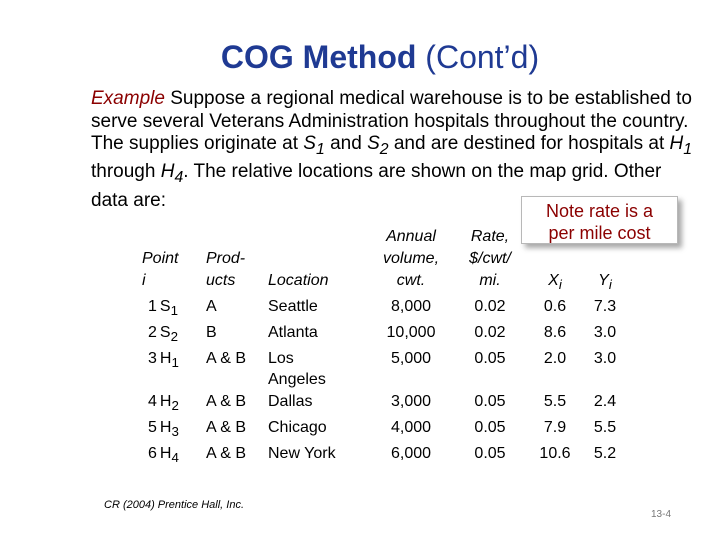 The width and height of the screenshot is (720, 540). What do you see at coordinates (163, 359) in the screenshot?
I see `cell-point: 3 H1` at bounding box center [163, 359].